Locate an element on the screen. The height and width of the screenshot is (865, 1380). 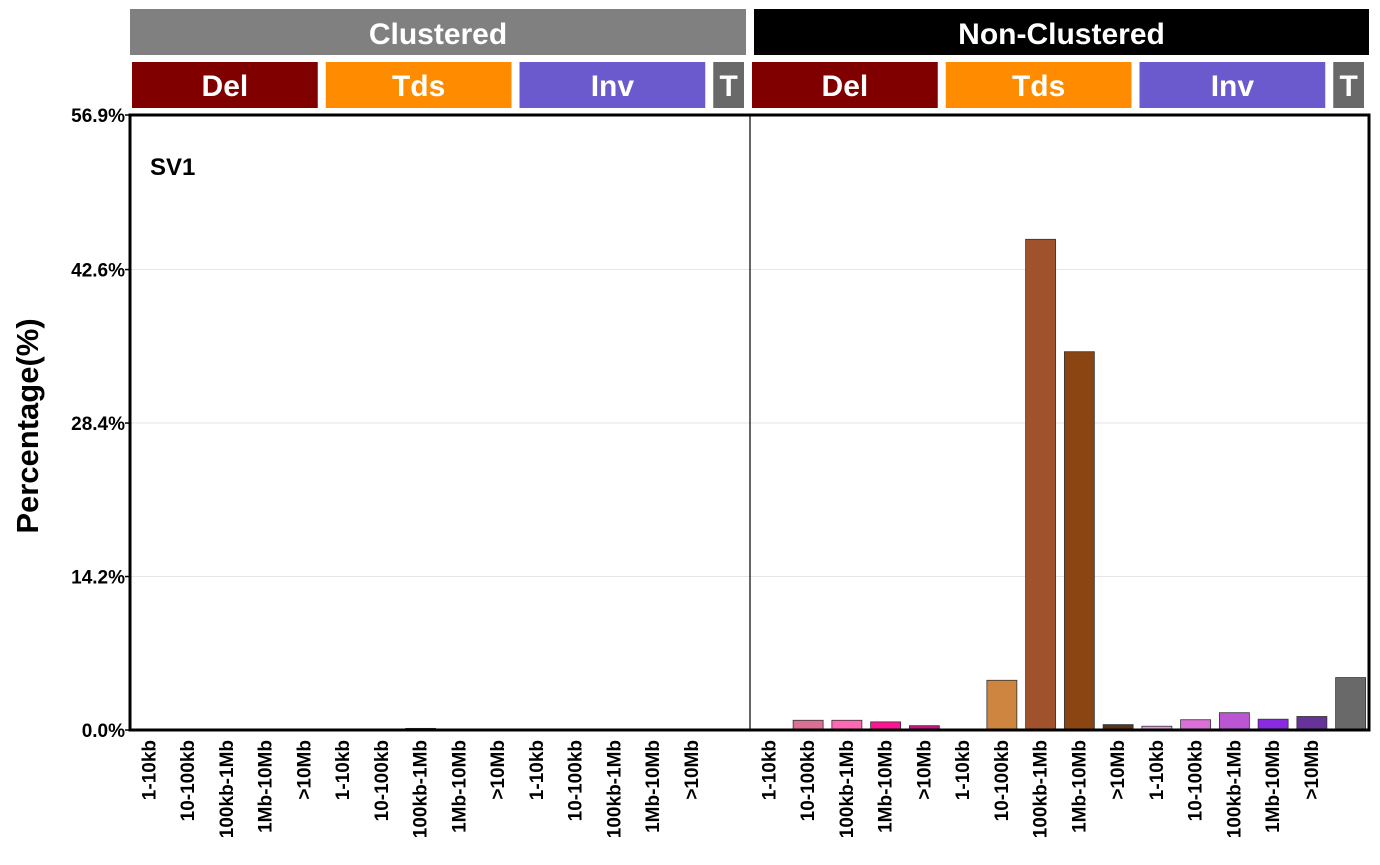
y-tick-label: 14.2% is located at coordinates (98, 578).